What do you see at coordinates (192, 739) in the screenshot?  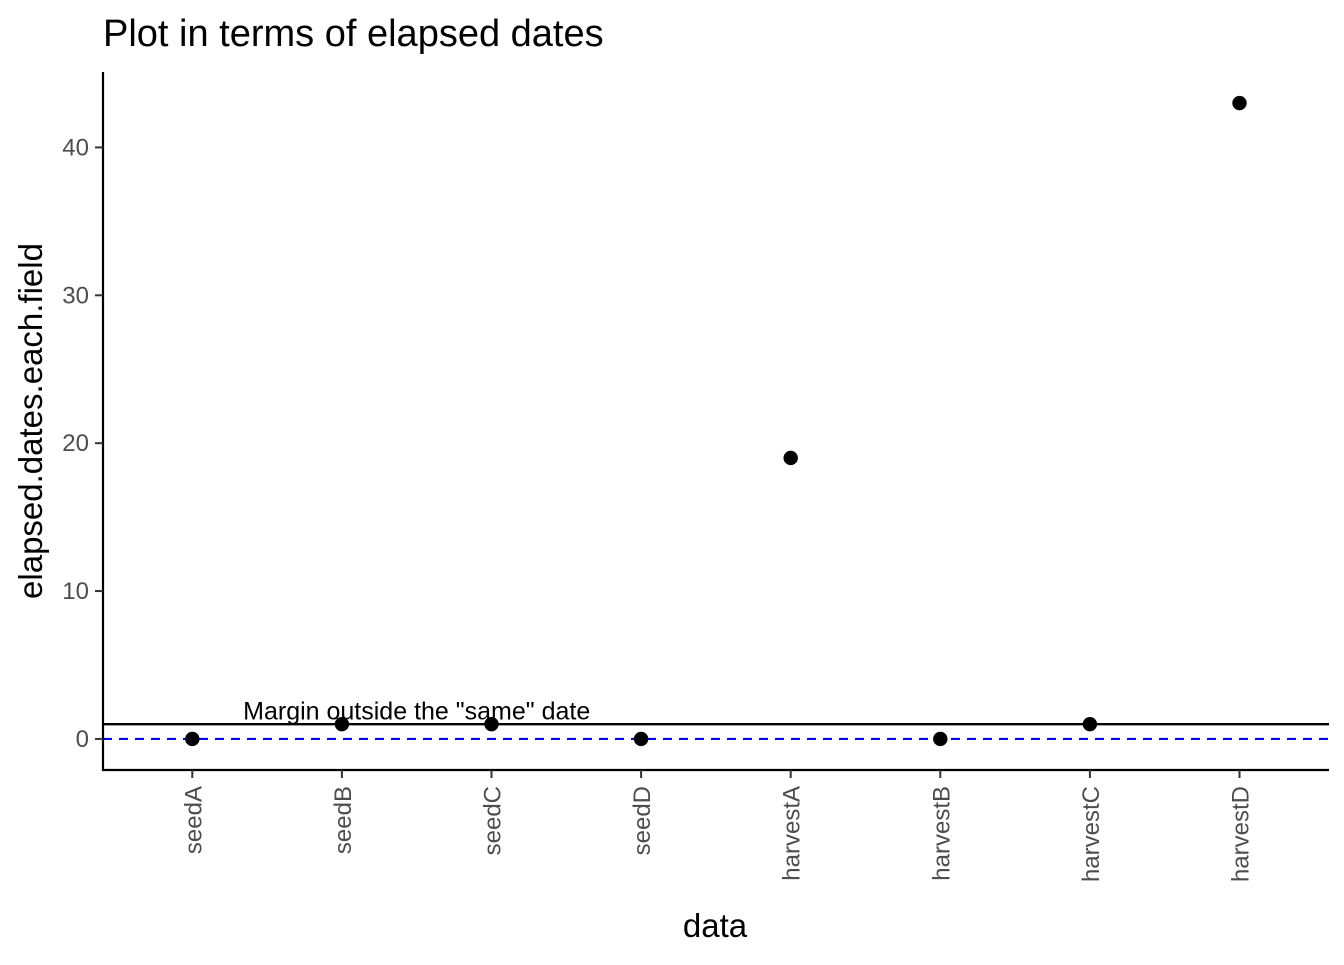 I see `data-point-seedA` at bounding box center [192, 739].